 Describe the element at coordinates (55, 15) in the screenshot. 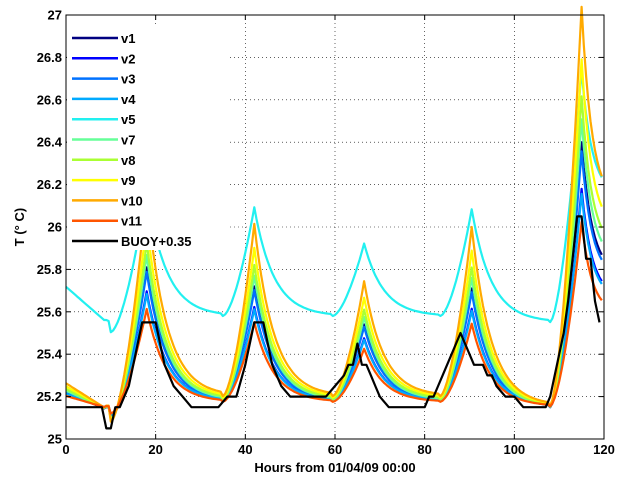

I see `y-tick-label: 27` at that location.